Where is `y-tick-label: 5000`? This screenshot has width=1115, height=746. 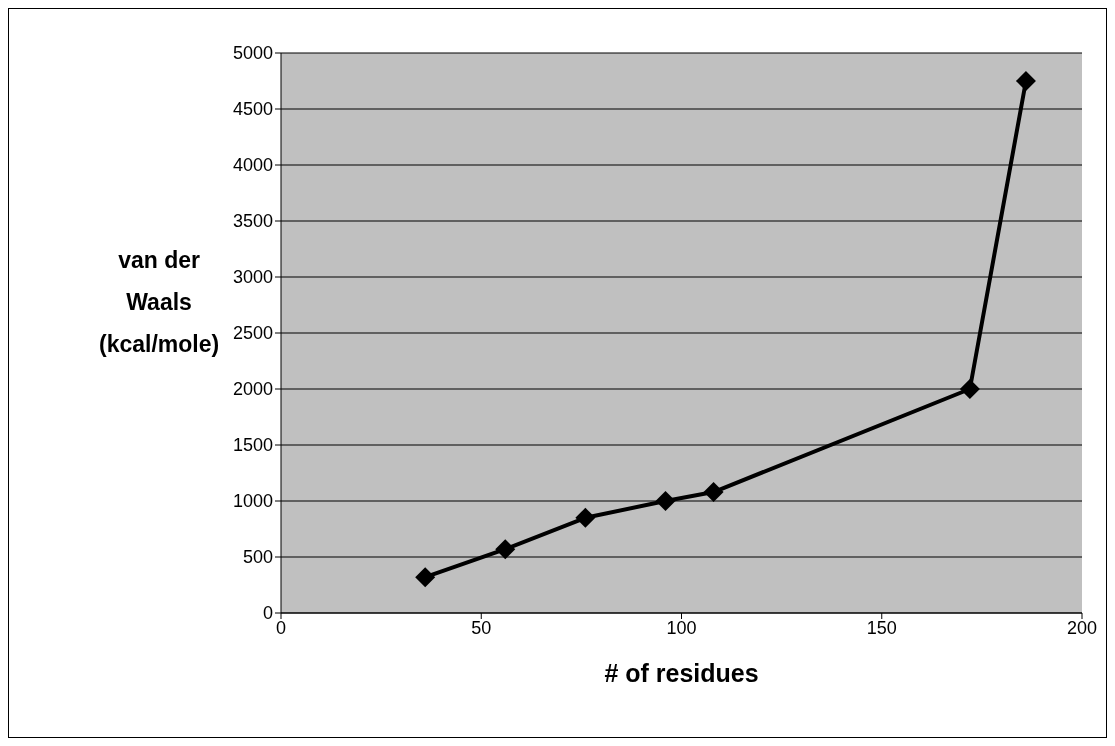
y-tick-label: 5000 is located at coordinates (252, 53).